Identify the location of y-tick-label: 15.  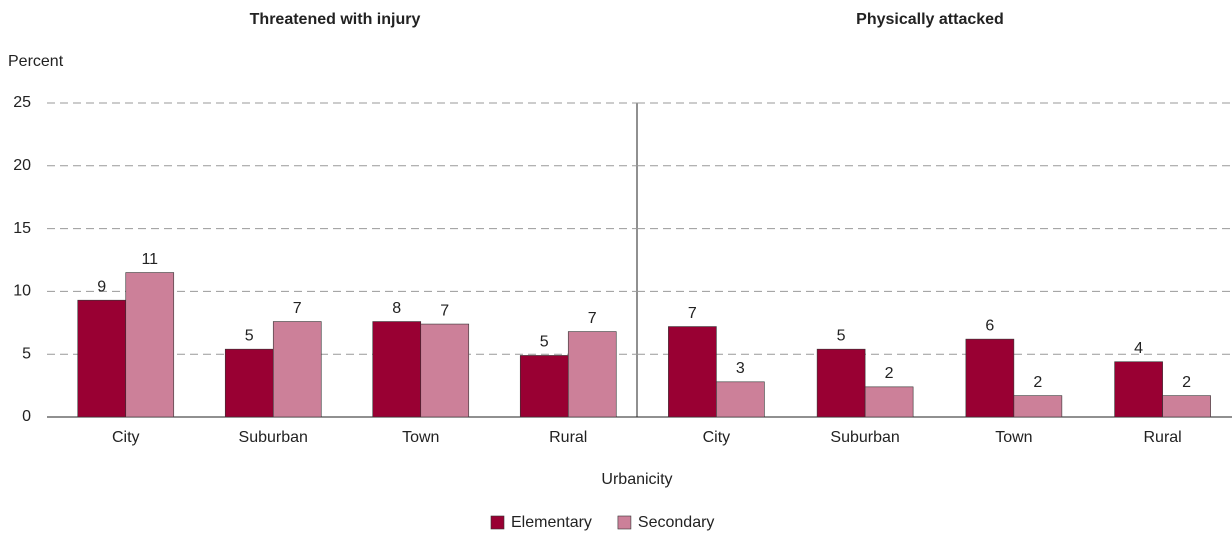
(22, 228).